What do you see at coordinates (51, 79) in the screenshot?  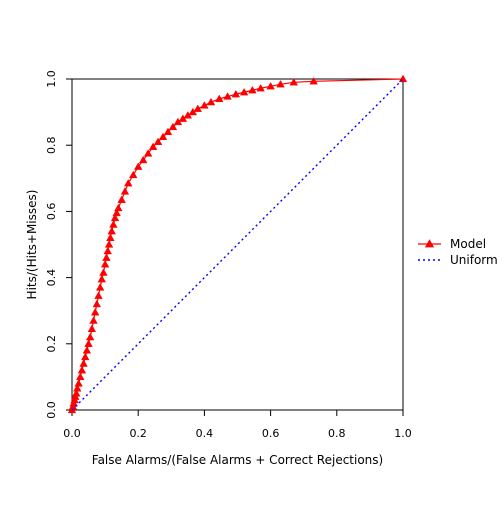 I see `y-tick-label: 1.0` at bounding box center [51, 79].